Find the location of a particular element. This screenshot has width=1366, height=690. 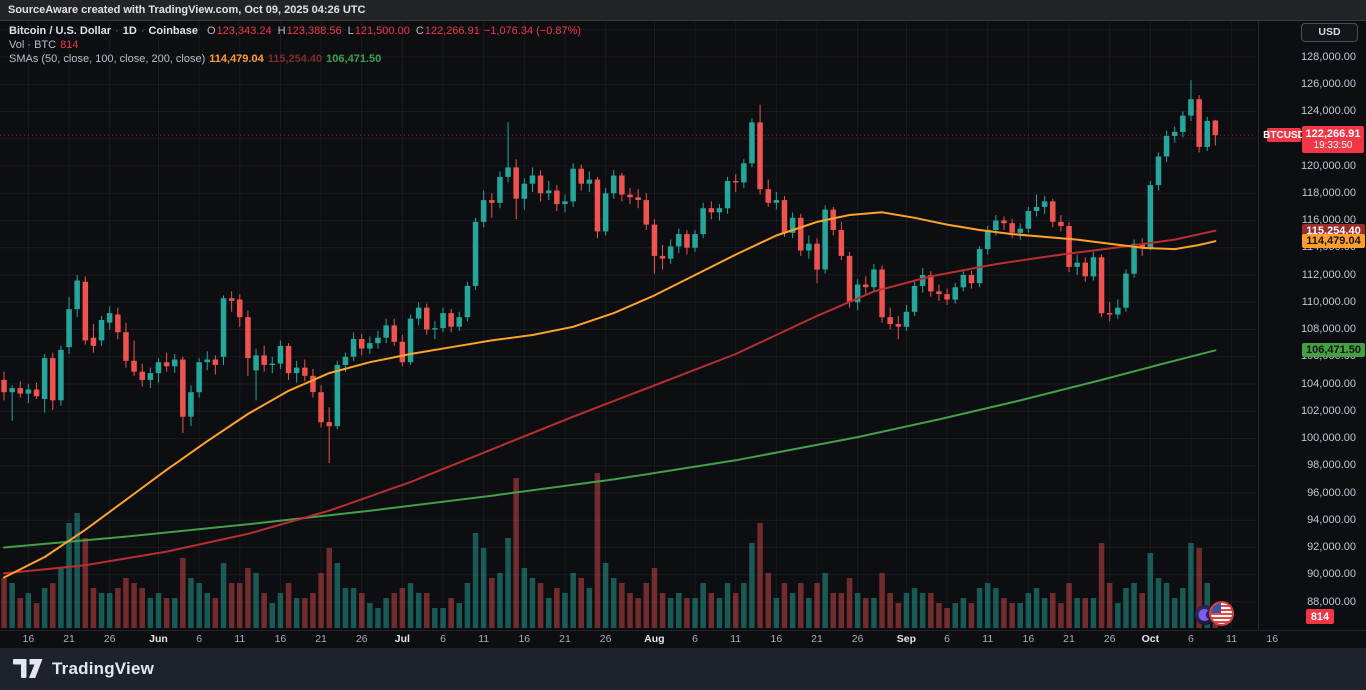

change-value: −1,076.34 (−0.87%) is located at coordinates (532, 31).